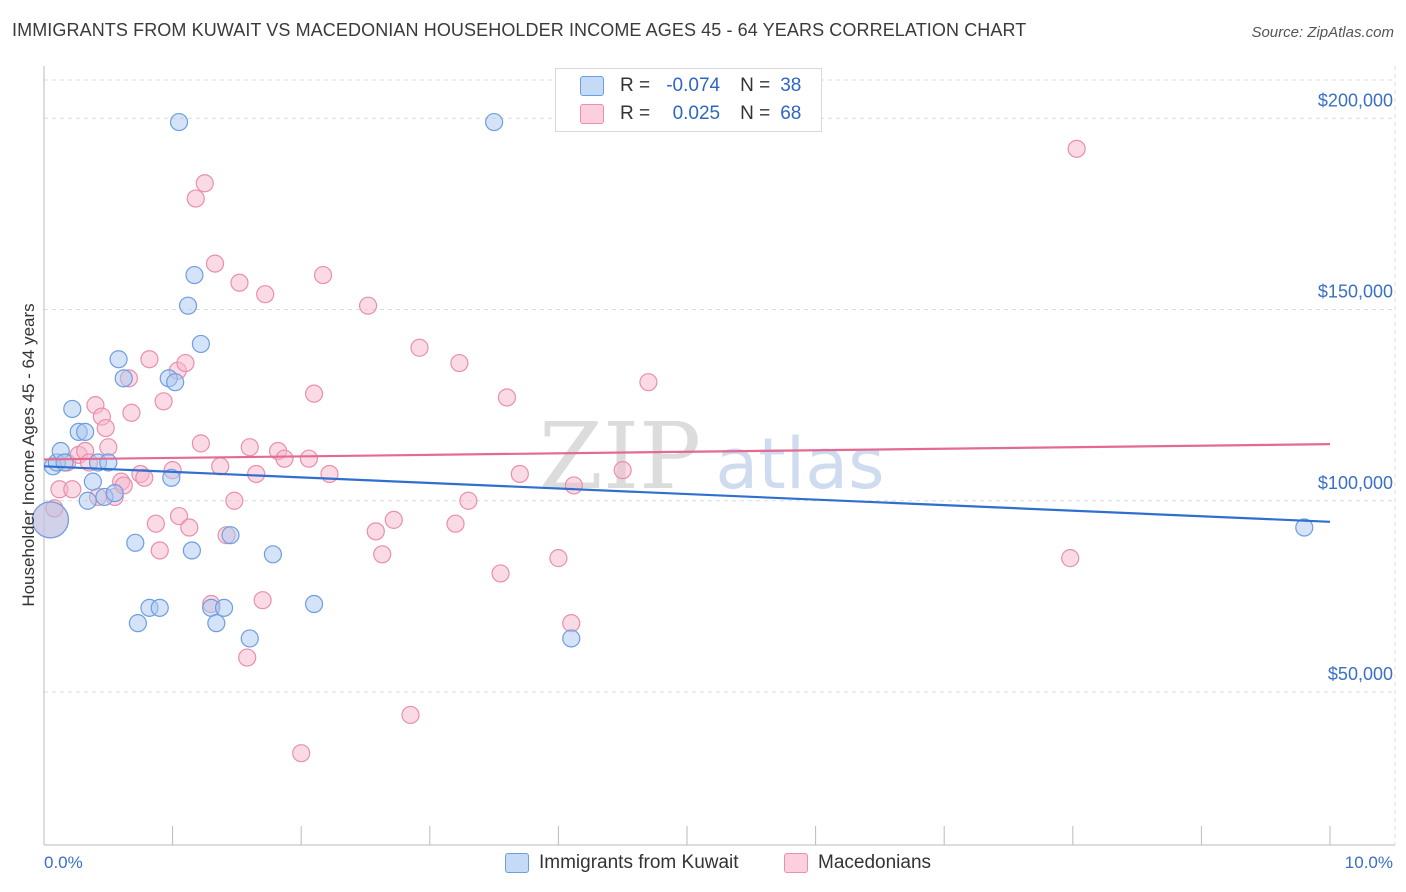 The width and height of the screenshot is (1406, 892). I want to click on legend-row-macedonians: R = 0.025 N = 68, so click(690, 114).